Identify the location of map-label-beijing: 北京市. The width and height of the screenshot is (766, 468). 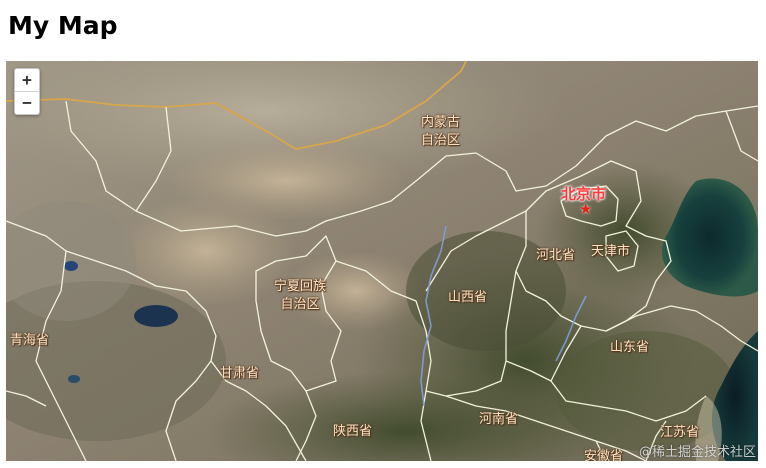
(584, 194).